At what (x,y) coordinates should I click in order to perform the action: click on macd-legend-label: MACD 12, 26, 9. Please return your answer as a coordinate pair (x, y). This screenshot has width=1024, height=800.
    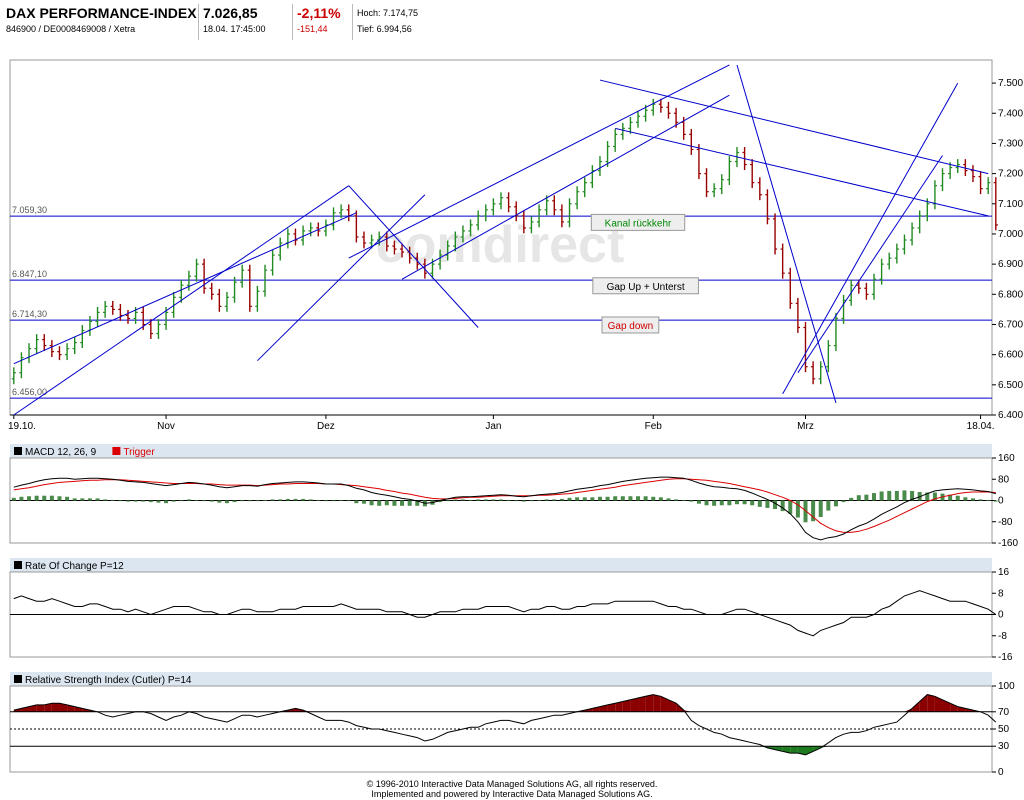
    Looking at the image, I should click on (61, 452).